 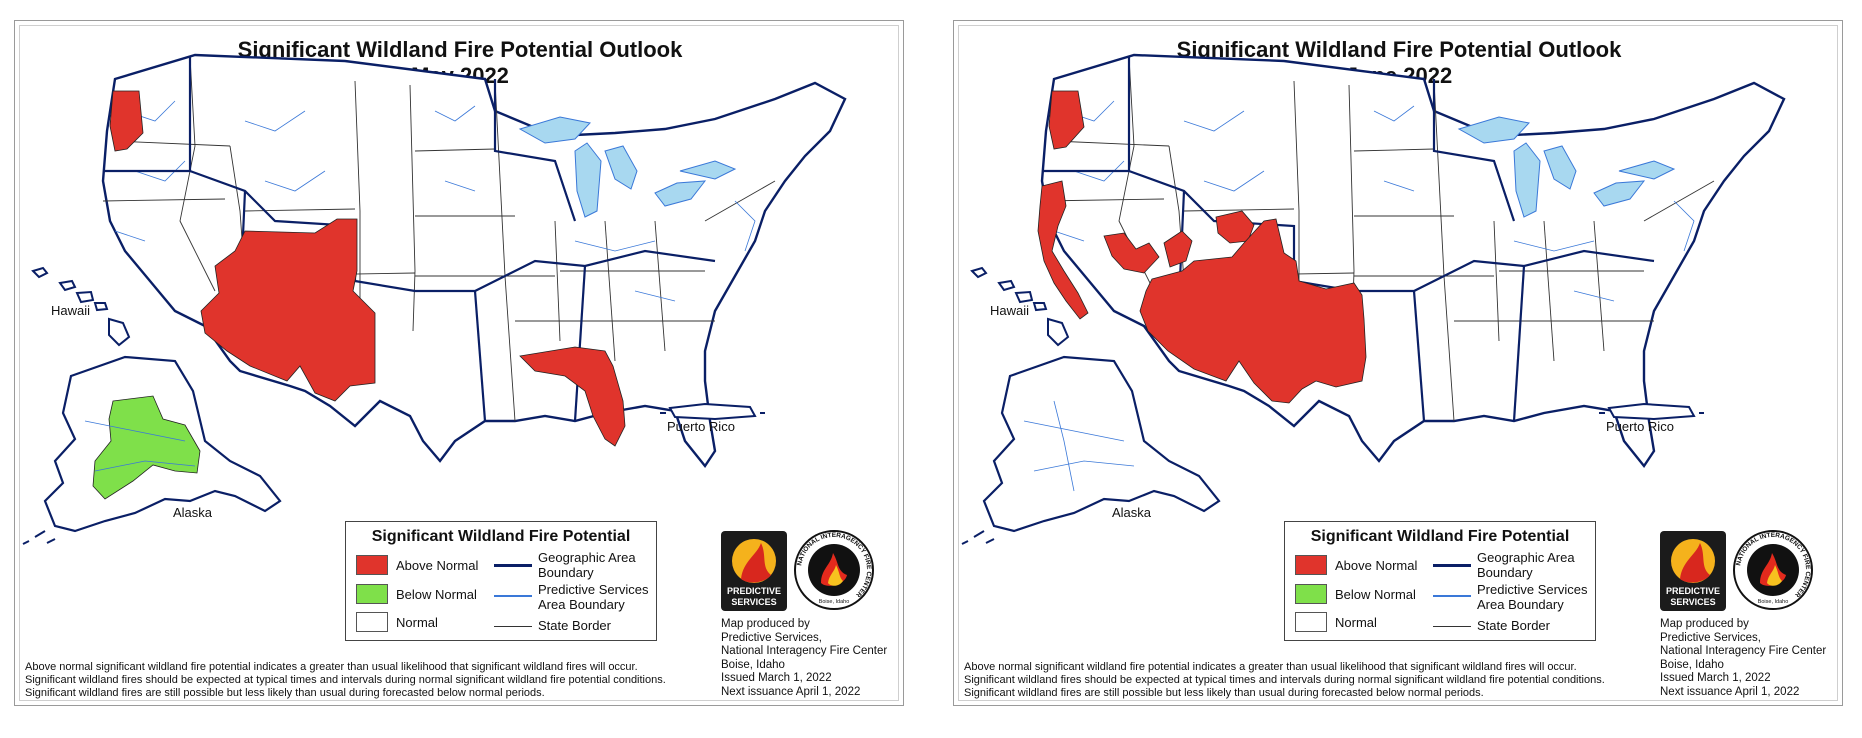 I want to click on below-normal-alaska, so click(x=146, y=447).